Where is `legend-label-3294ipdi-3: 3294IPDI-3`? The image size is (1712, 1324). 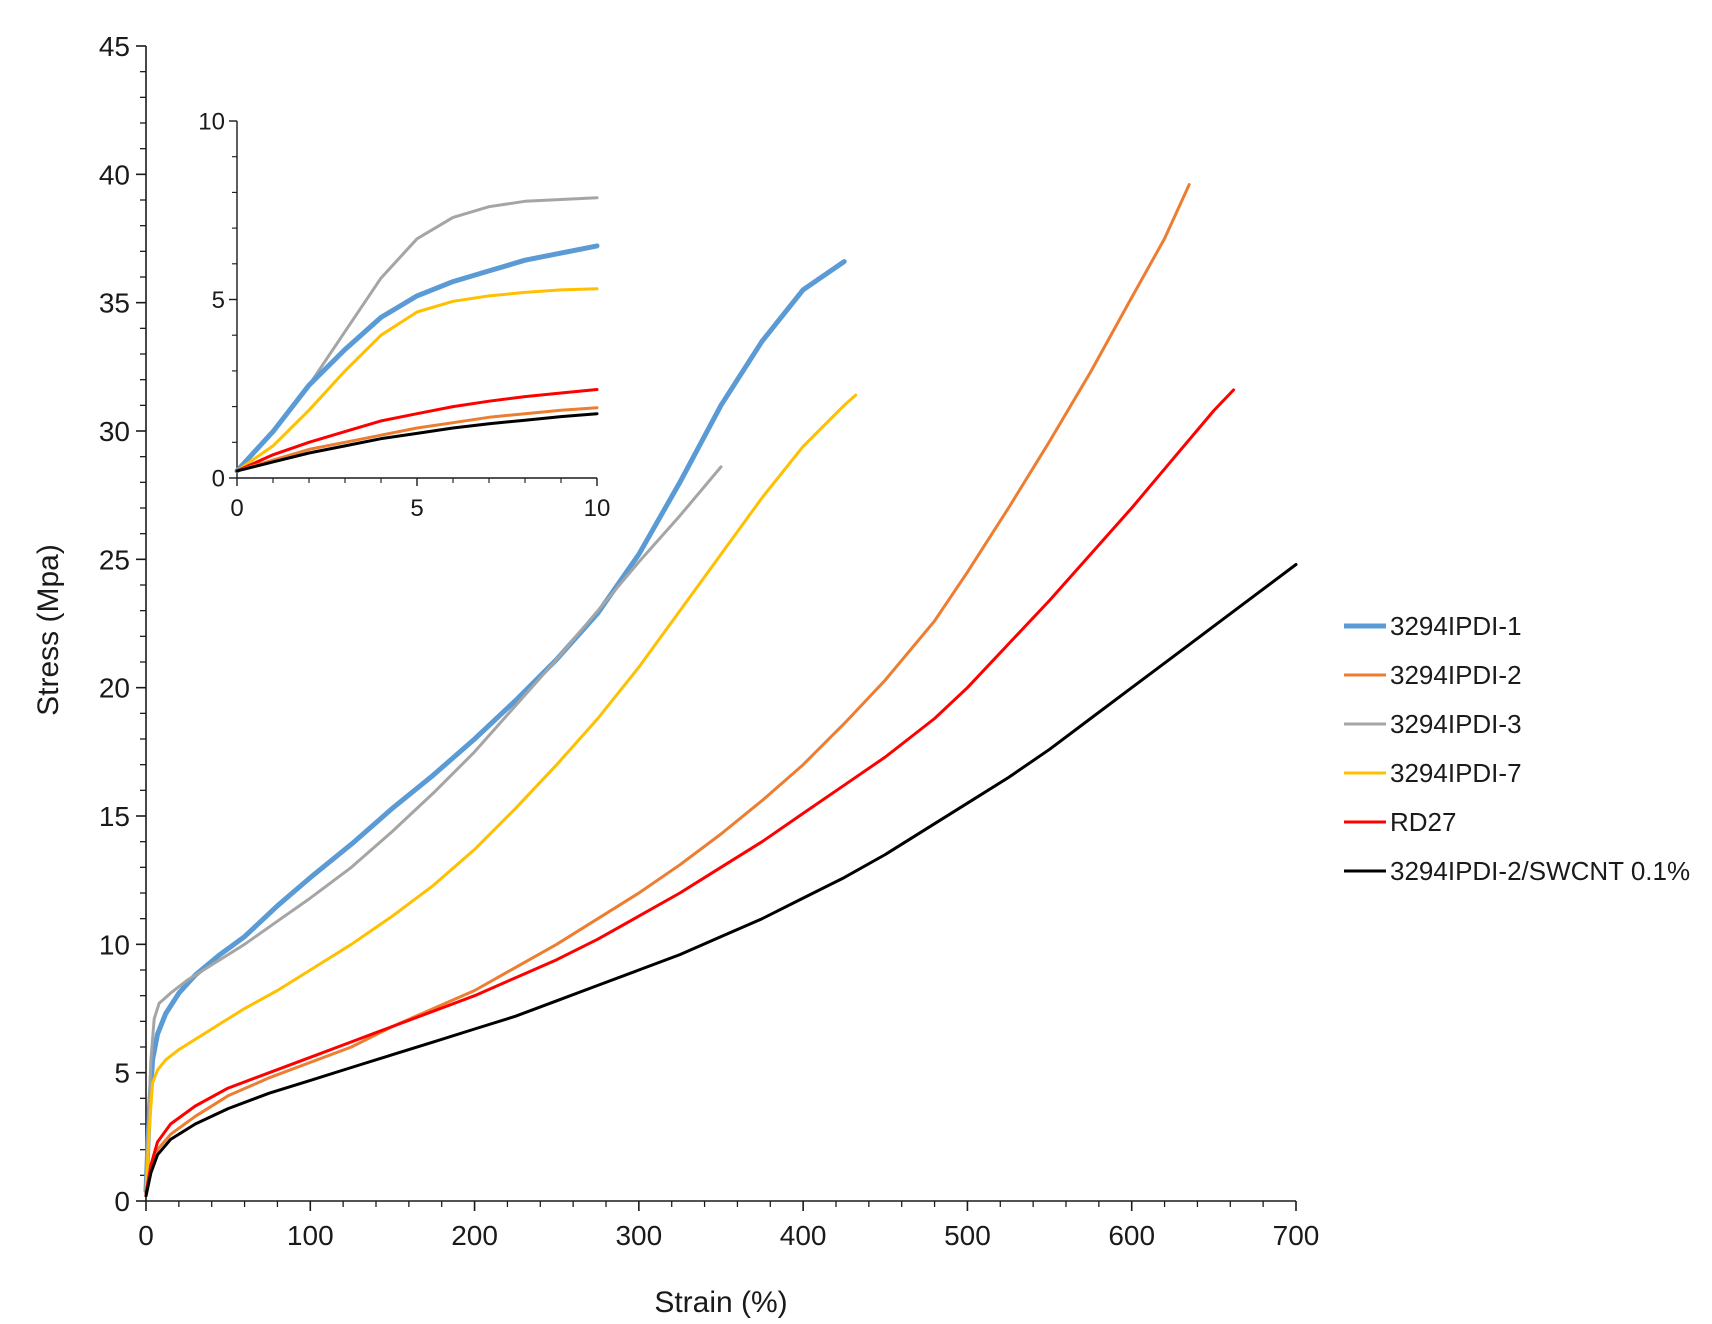 legend-label-3294ipdi-3: 3294IPDI-3 is located at coordinates (1456, 724).